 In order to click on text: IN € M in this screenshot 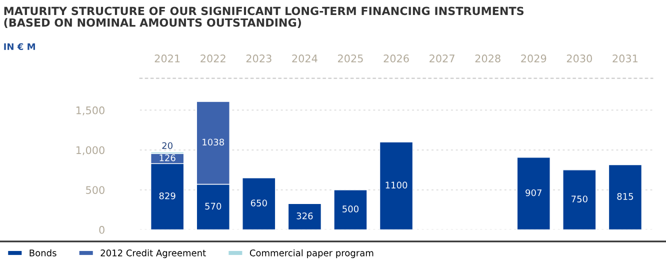, I will do `click(19, 46)`.